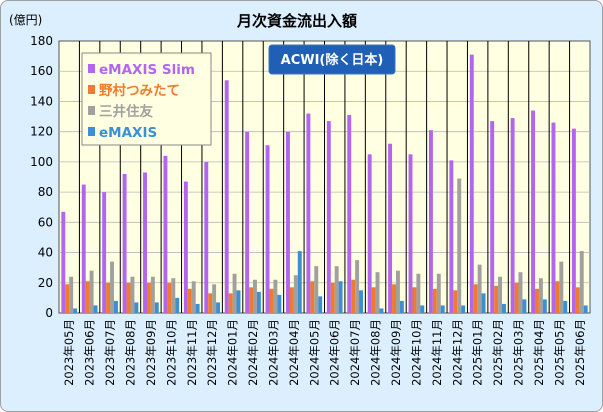 The height and width of the screenshot is (412, 603). Describe the element at coordinates (296, 21) in the screenshot. I see `chart-title: 月次資金流出入額` at that location.